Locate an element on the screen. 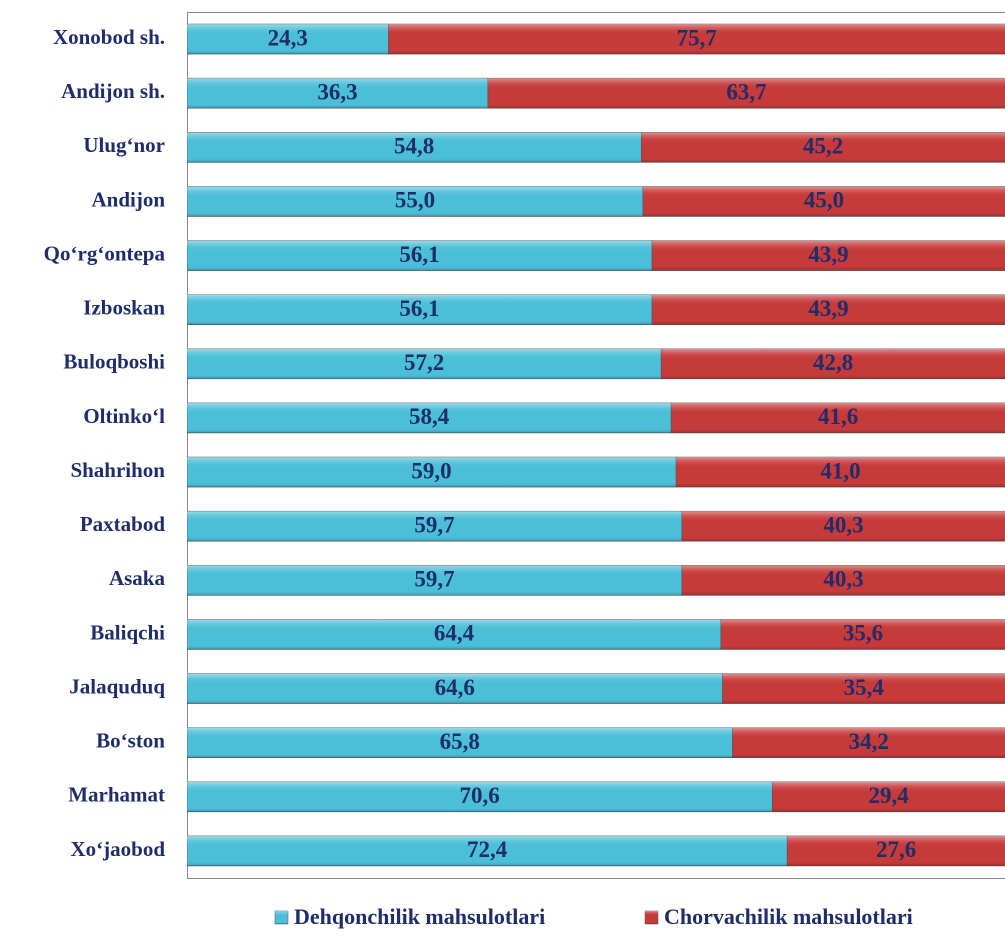 The image size is (1005, 937). value-label: 70,6 is located at coordinates (480, 795).